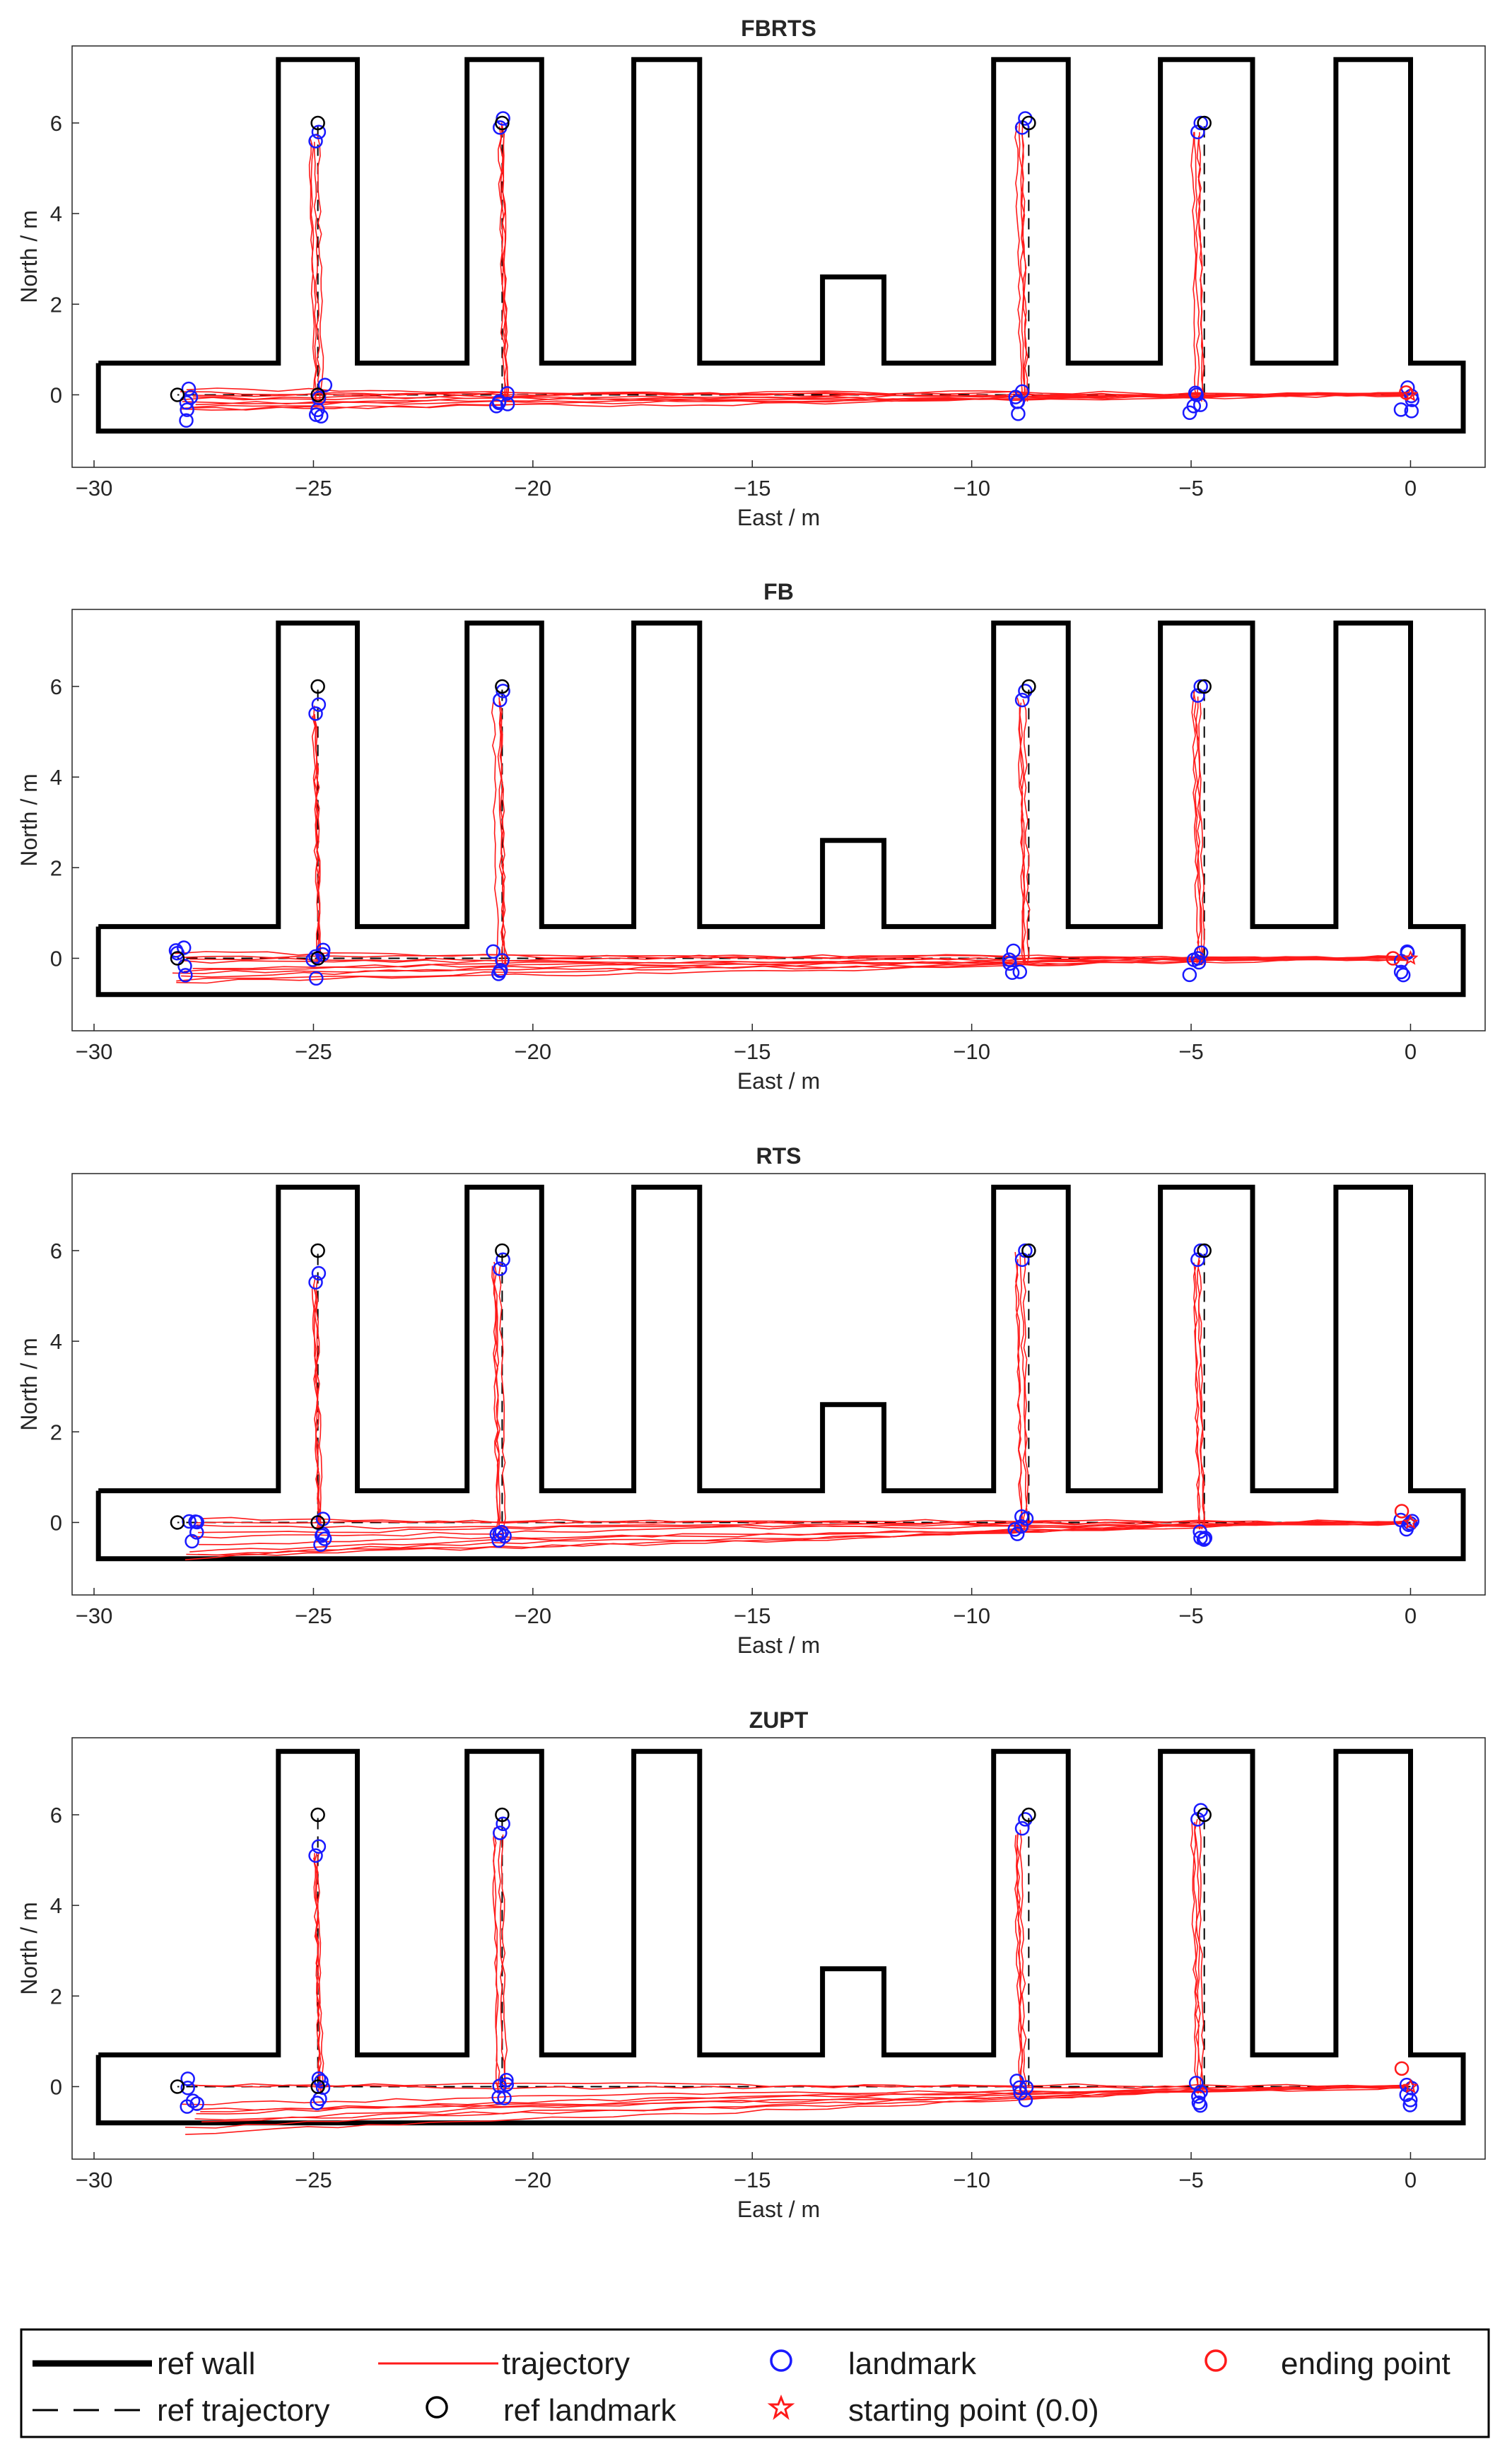  I want to click on panel-zupt-xtick-label: 0, so click(1411, 2180).